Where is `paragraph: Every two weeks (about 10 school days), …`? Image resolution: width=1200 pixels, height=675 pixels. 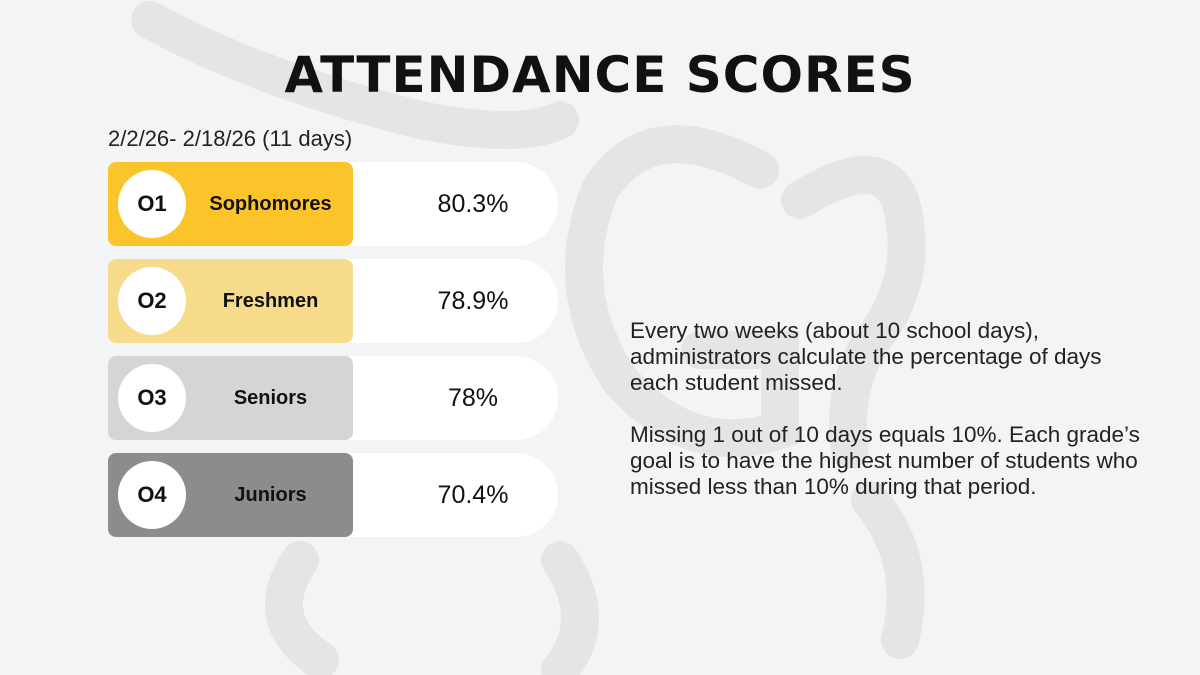 paragraph: Every two weeks (about 10 school days), … is located at coordinates (866, 356).